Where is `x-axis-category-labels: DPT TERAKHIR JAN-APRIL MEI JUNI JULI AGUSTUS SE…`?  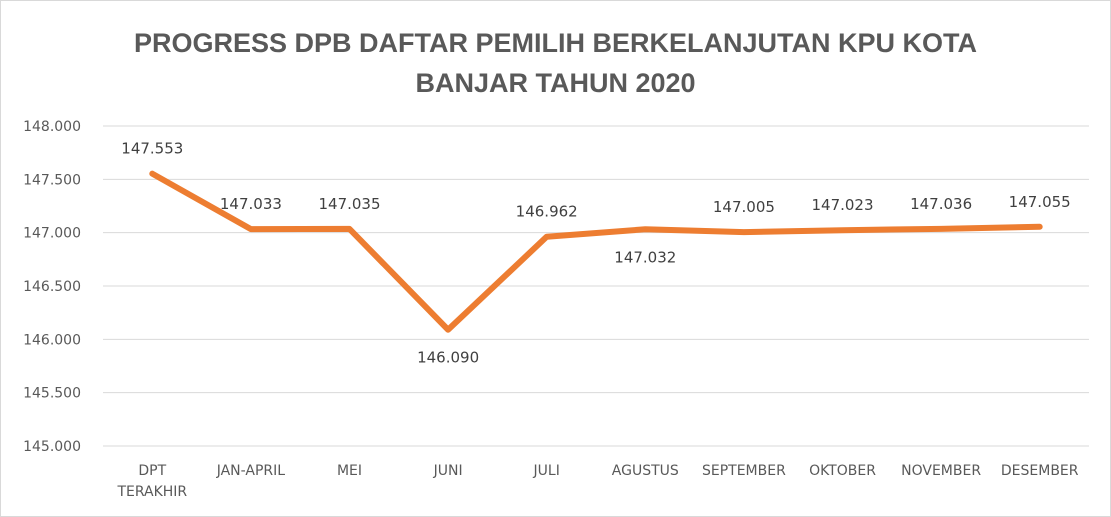
x-axis-category-labels: DPT TERAKHIR JAN-APRIL MEI JUNI JULI AGUSTUS SE… is located at coordinates (597, 481).